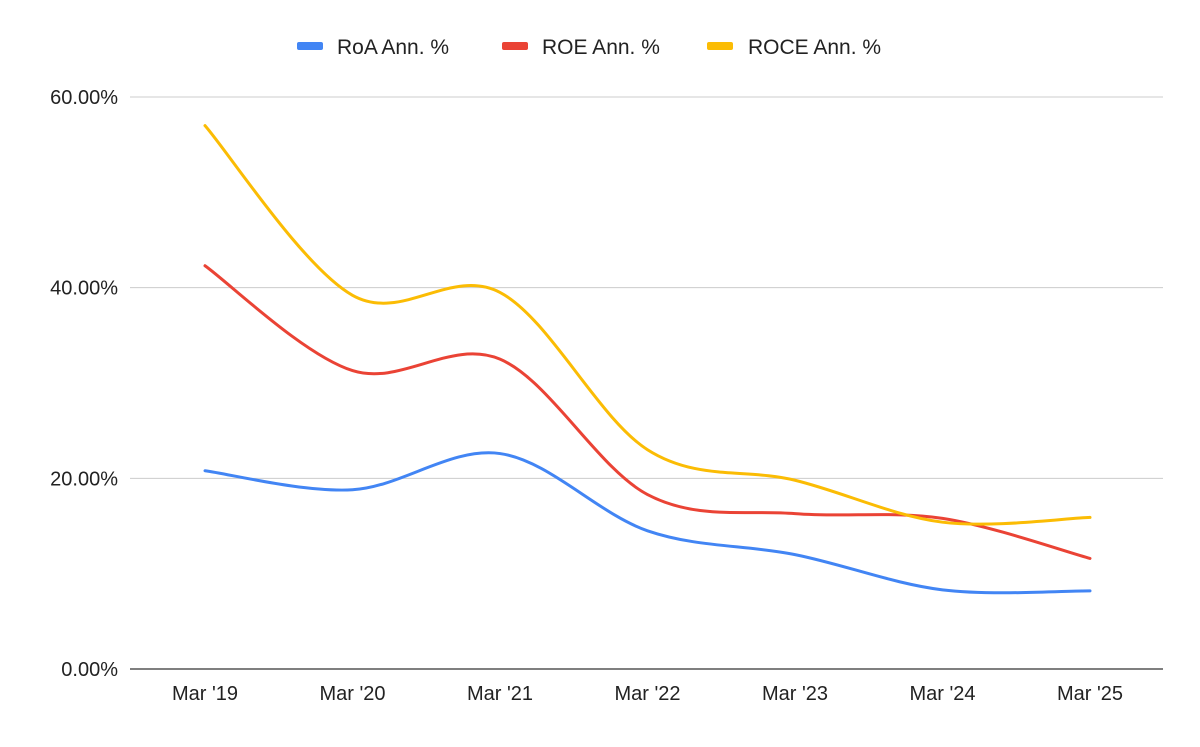 Image resolution: width=1200 pixels, height=747 pixels. I want to click on series-line-roa-ann, so click(647, 523).